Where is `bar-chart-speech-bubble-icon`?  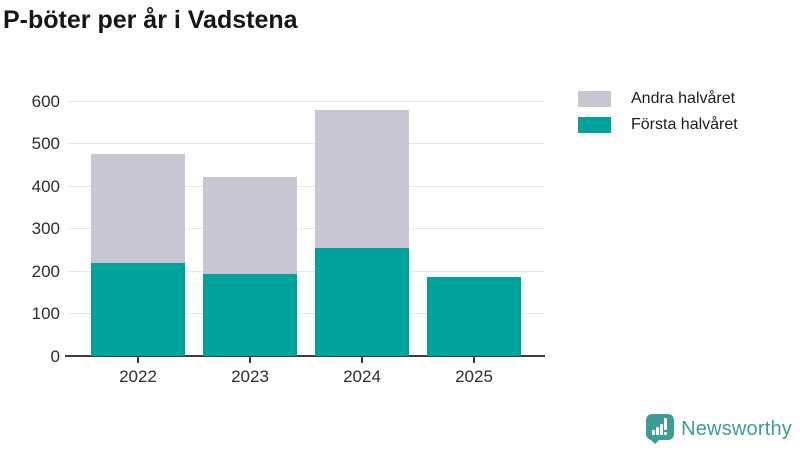 bar-chart-speech-bubble-icon is located at coordinates (660, 429).